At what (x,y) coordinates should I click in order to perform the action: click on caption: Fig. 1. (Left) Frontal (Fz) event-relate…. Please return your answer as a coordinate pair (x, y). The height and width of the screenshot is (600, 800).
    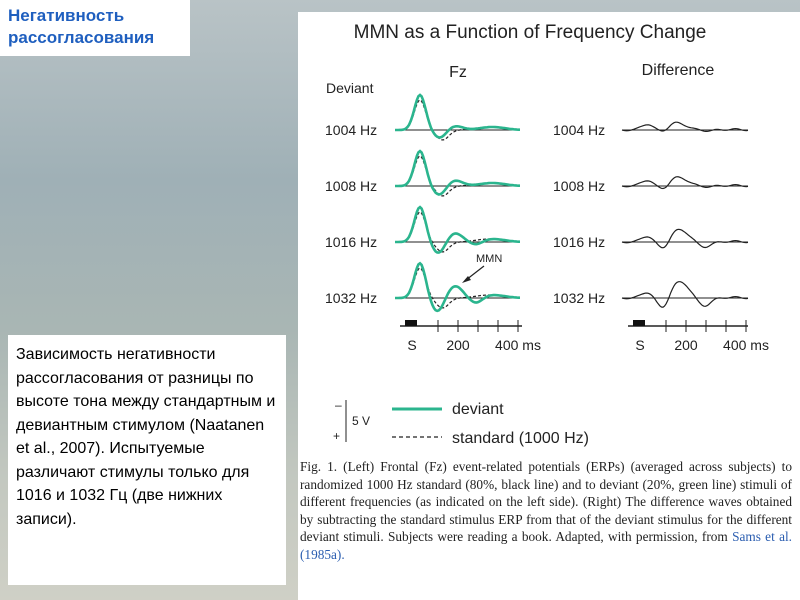
    Looking at the image, I should click on (546, 510).